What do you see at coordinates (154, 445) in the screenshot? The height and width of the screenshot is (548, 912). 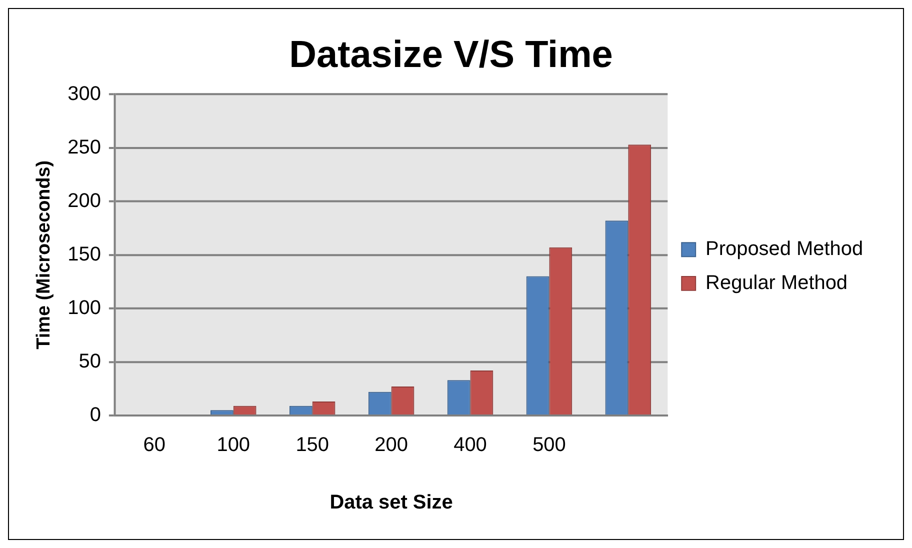 I see `x-tick-label: 60` at bounding box center [154, 445].